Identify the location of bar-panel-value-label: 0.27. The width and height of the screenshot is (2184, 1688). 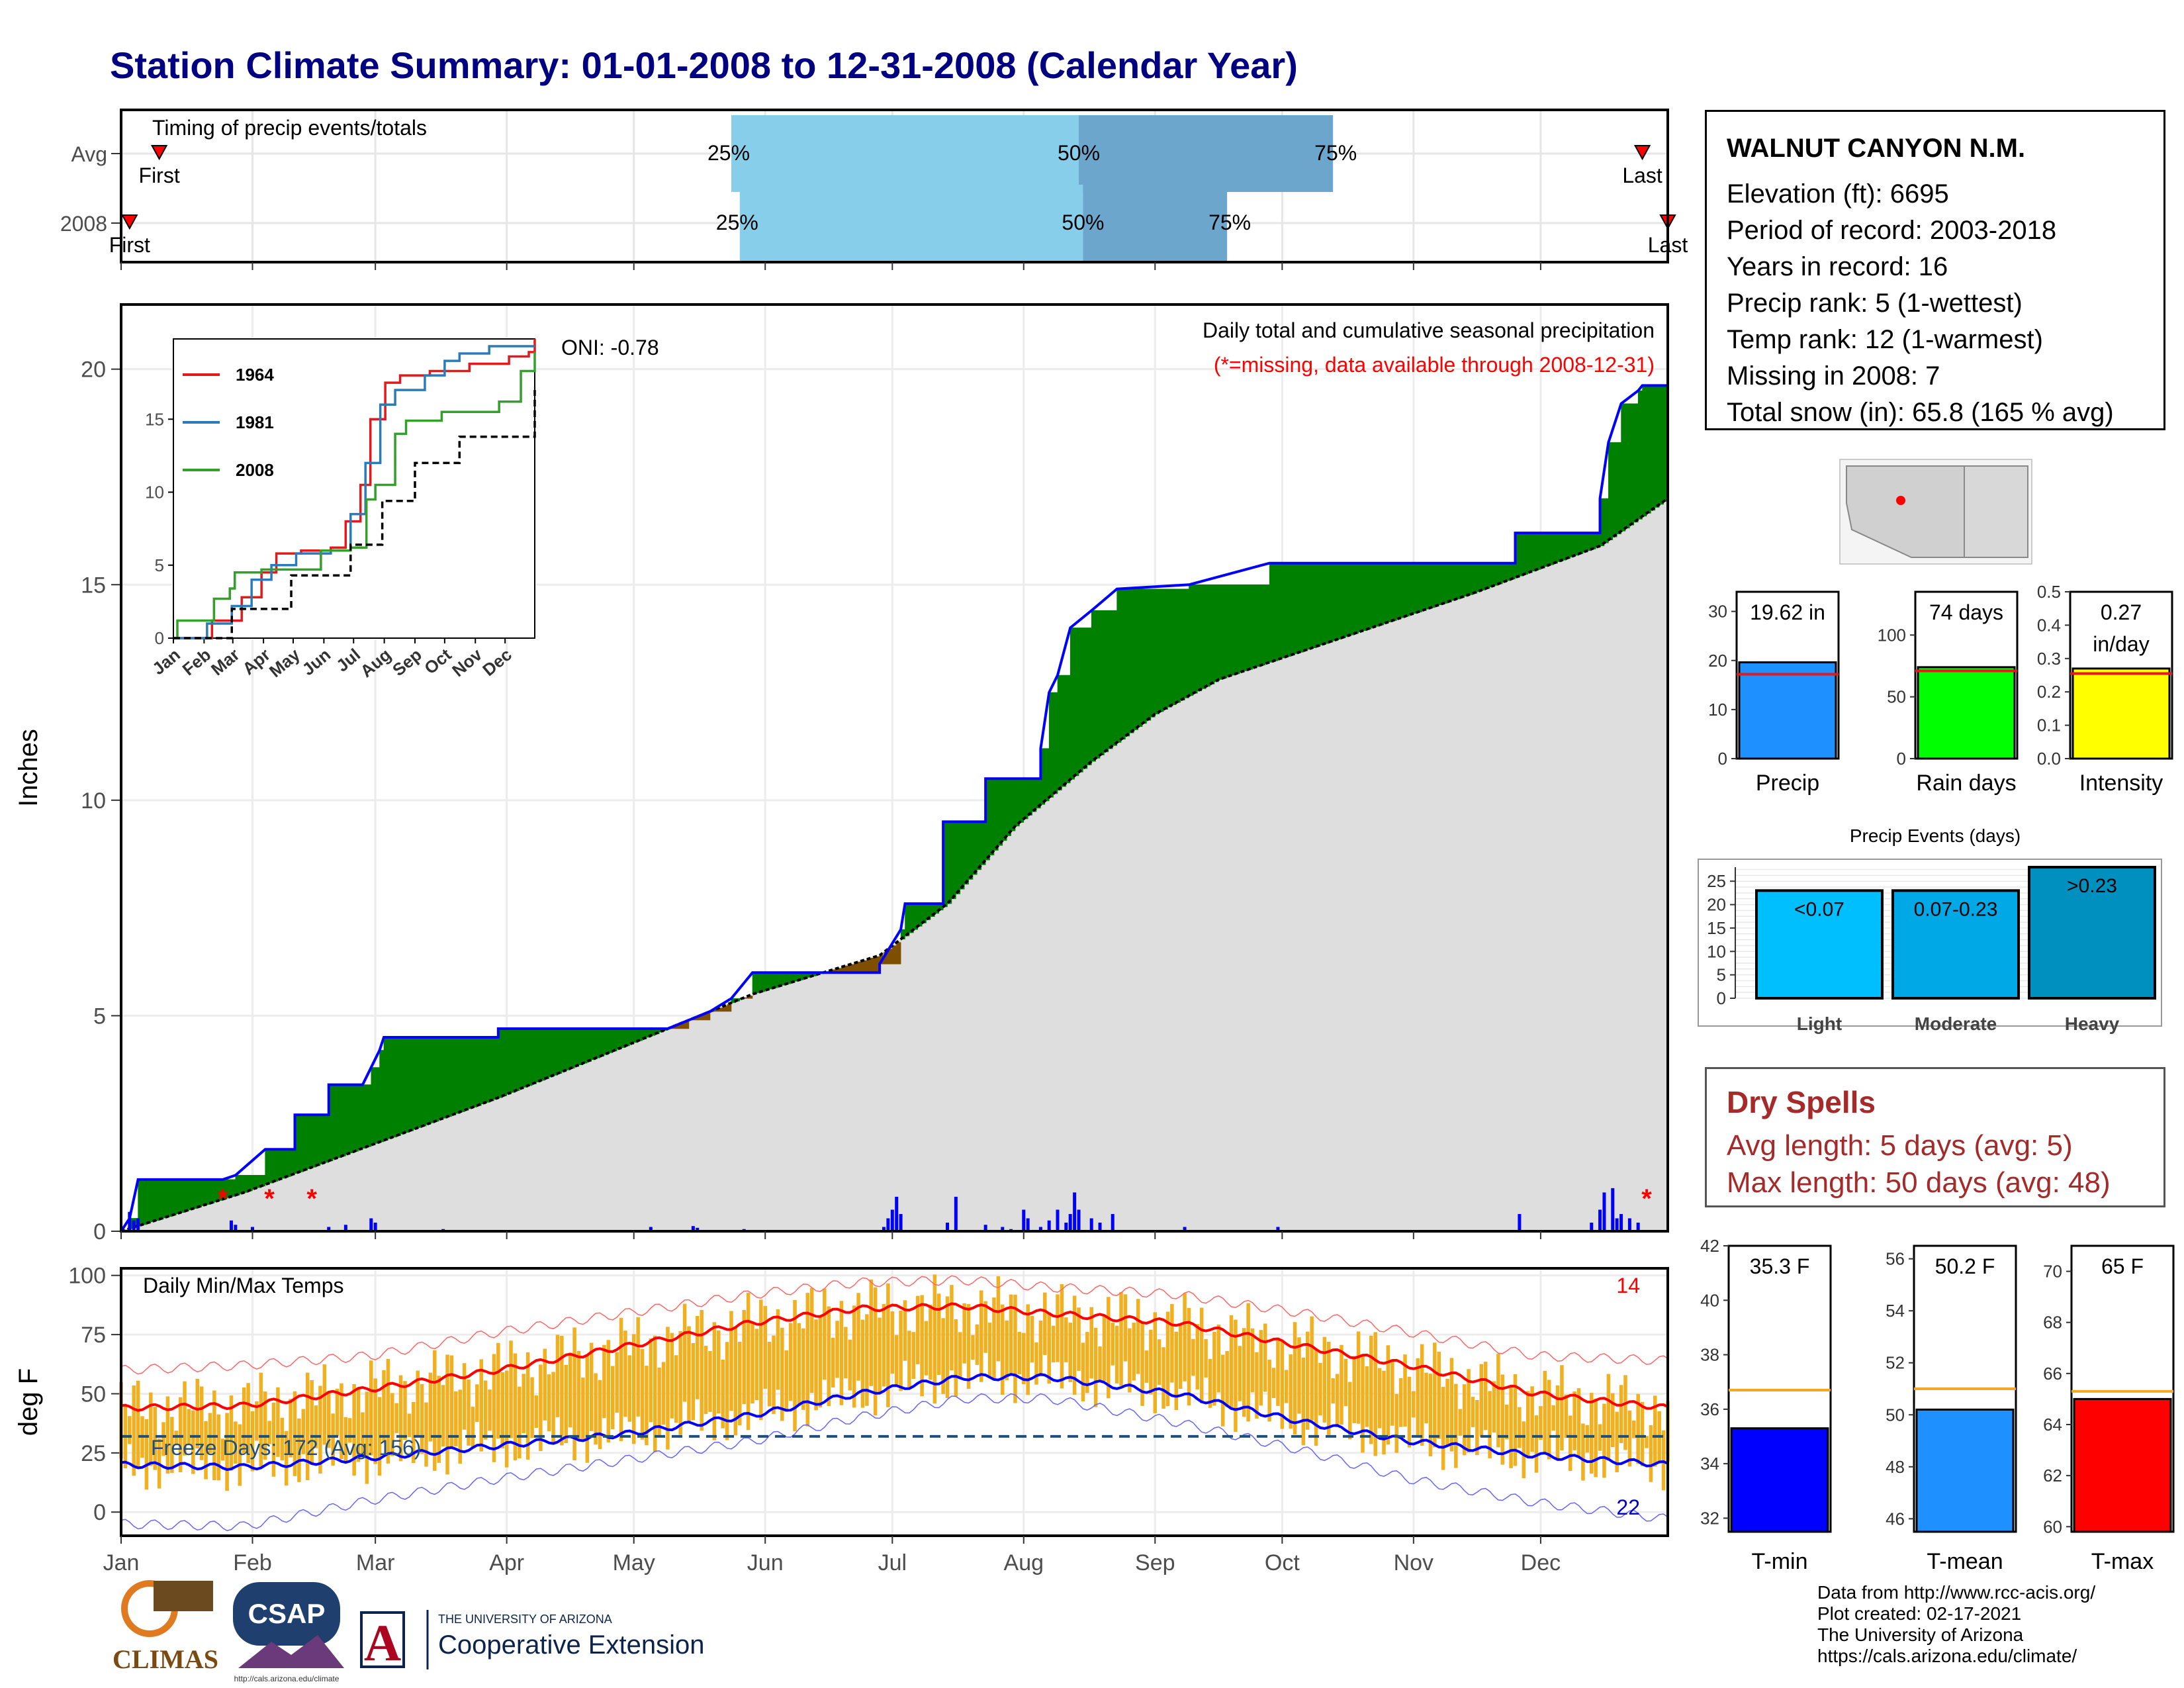
(2121, 612).